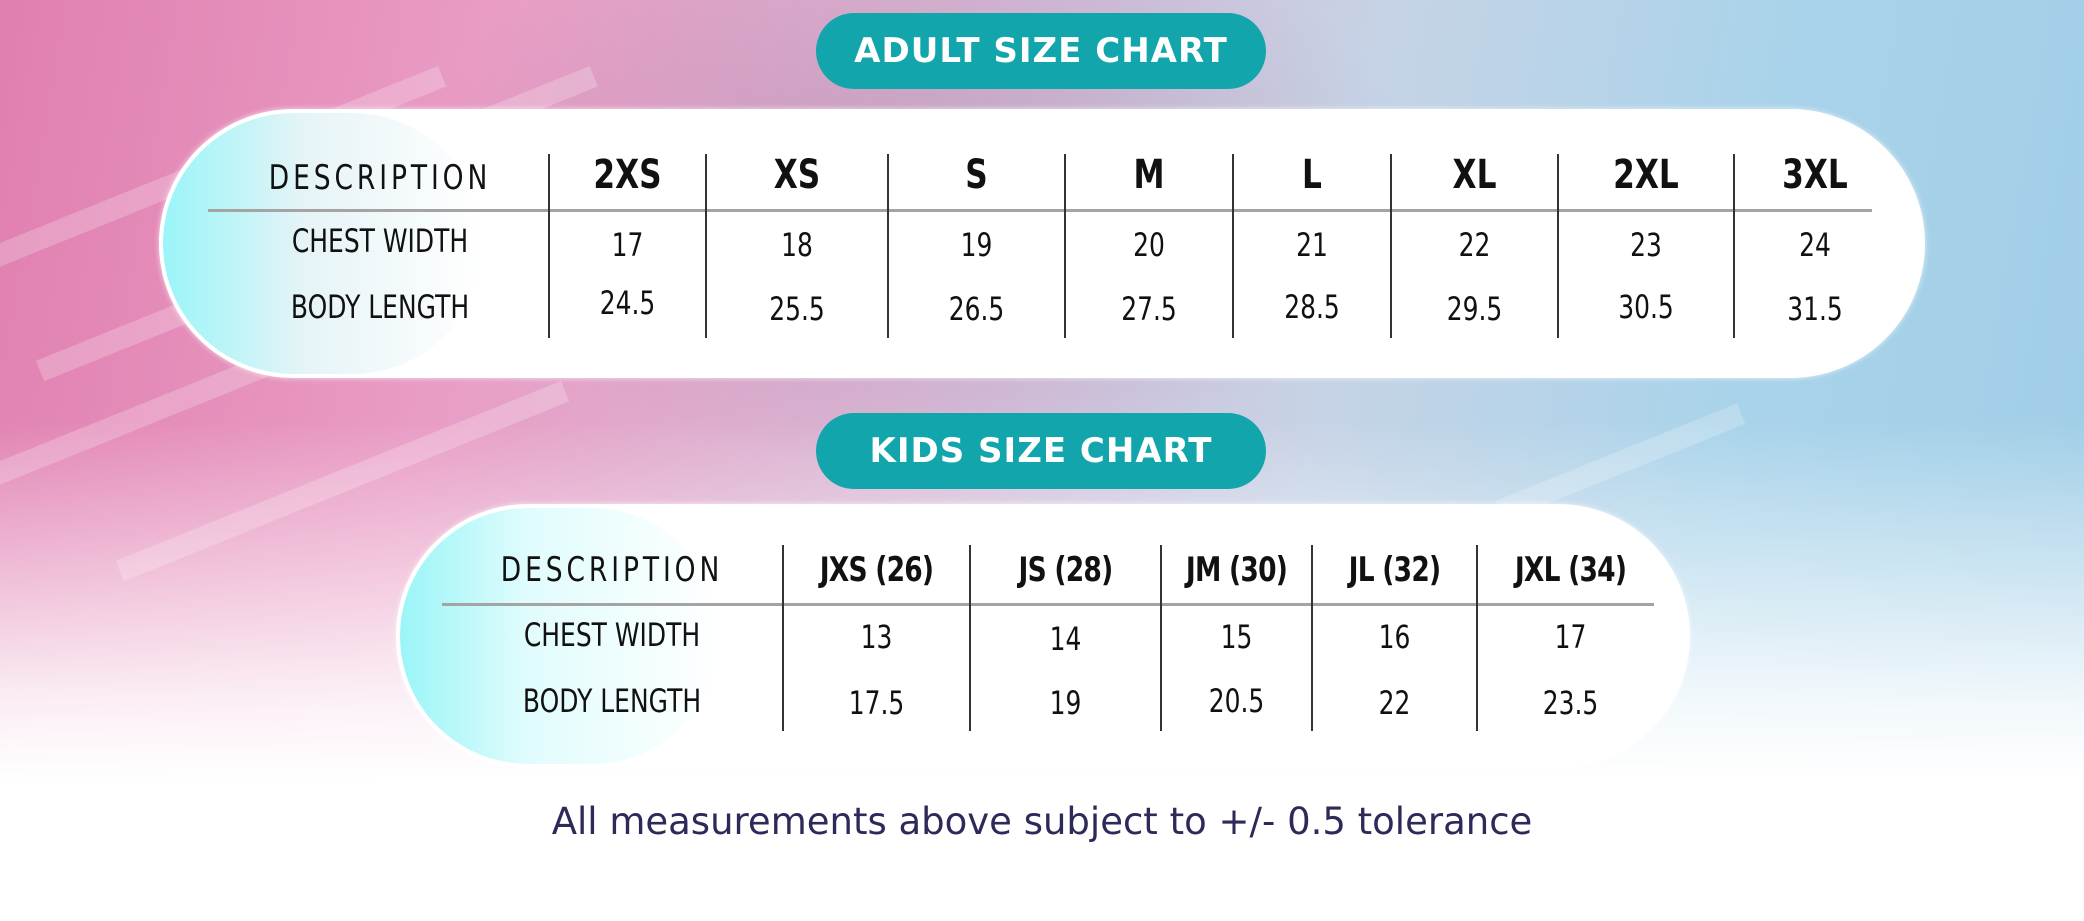 Image resolution: width=2084 pixels, height=921 pixels. I want to click on adult-size-header: M, so click(1149, 175).